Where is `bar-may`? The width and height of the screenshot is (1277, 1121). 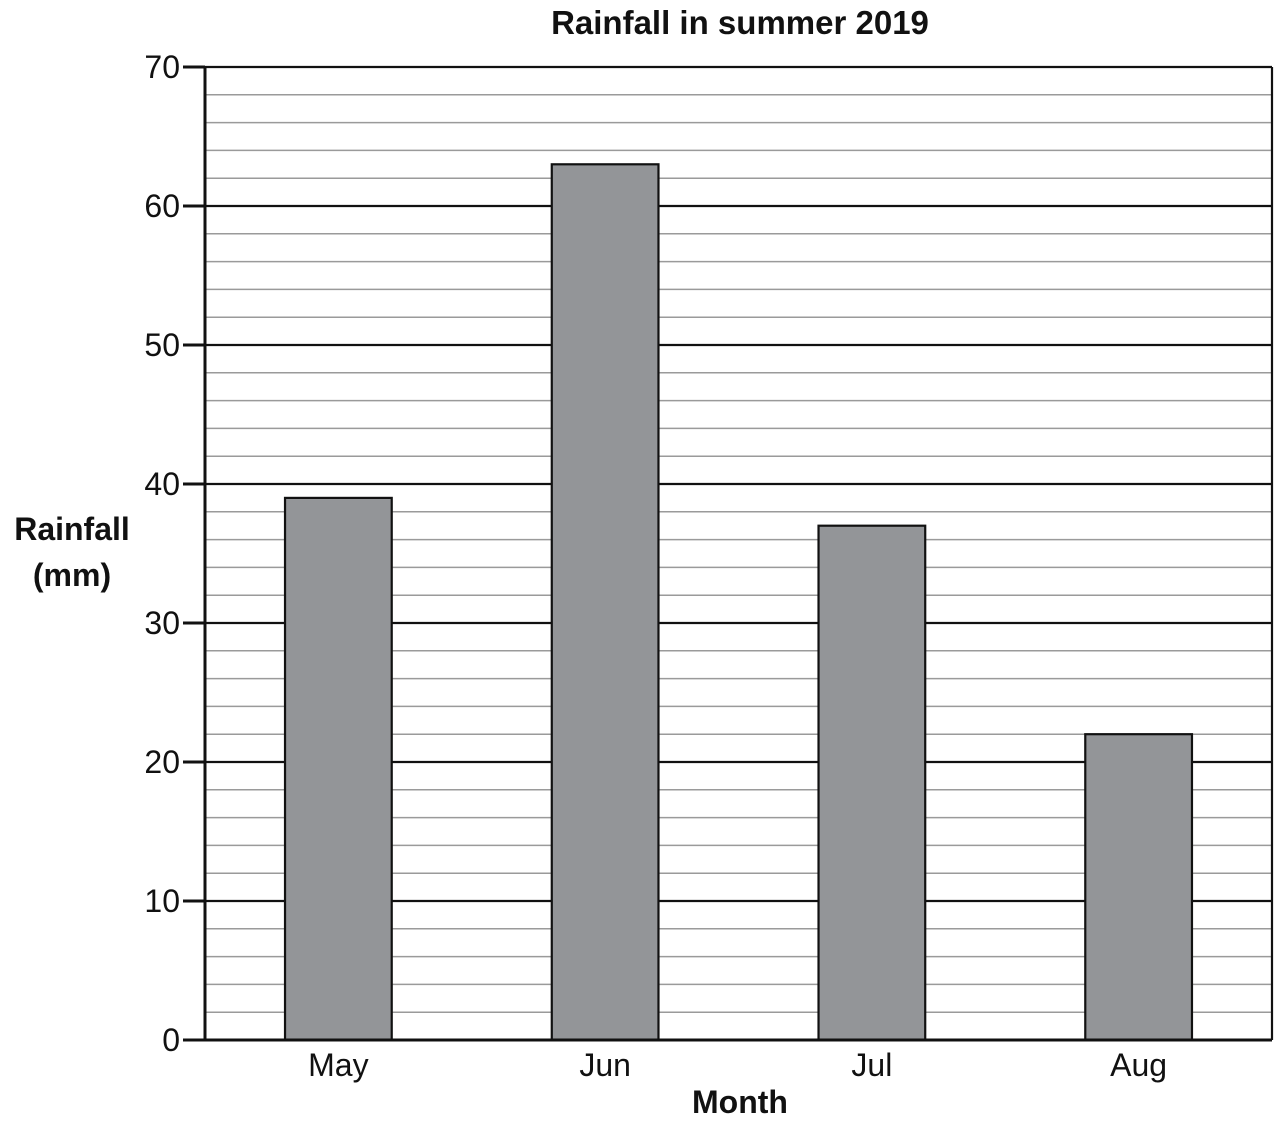 bar-may is located at coordinates (338, 769).